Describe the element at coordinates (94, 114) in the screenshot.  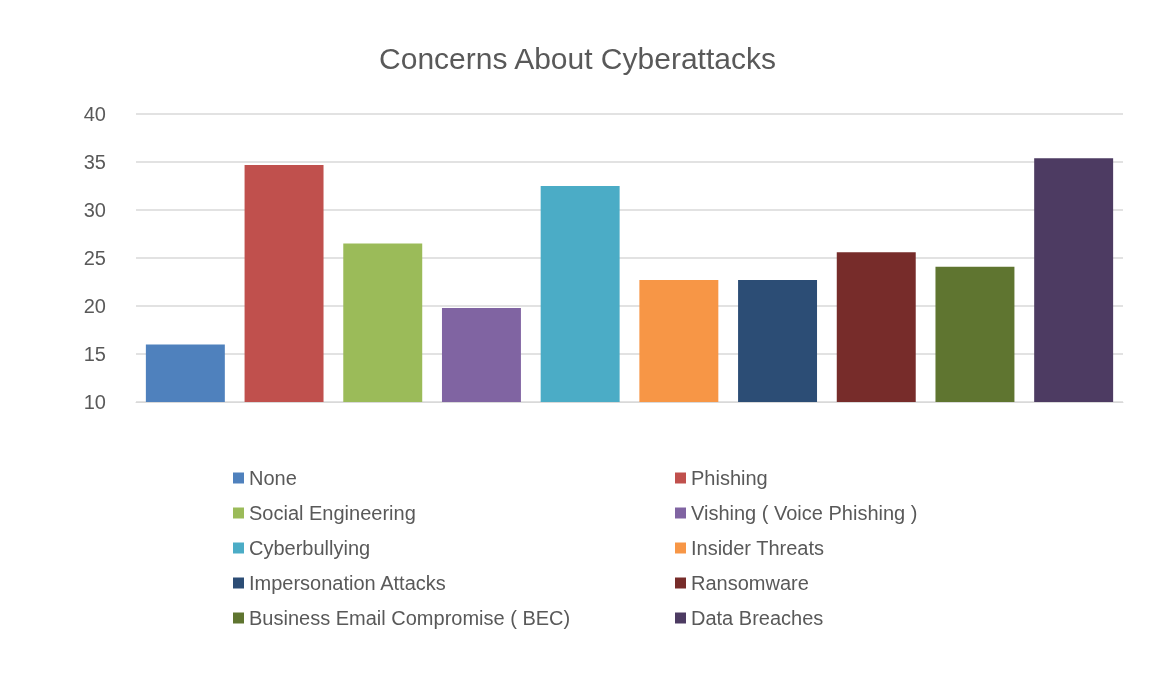
I see `y-tick-label: 40` at that location.